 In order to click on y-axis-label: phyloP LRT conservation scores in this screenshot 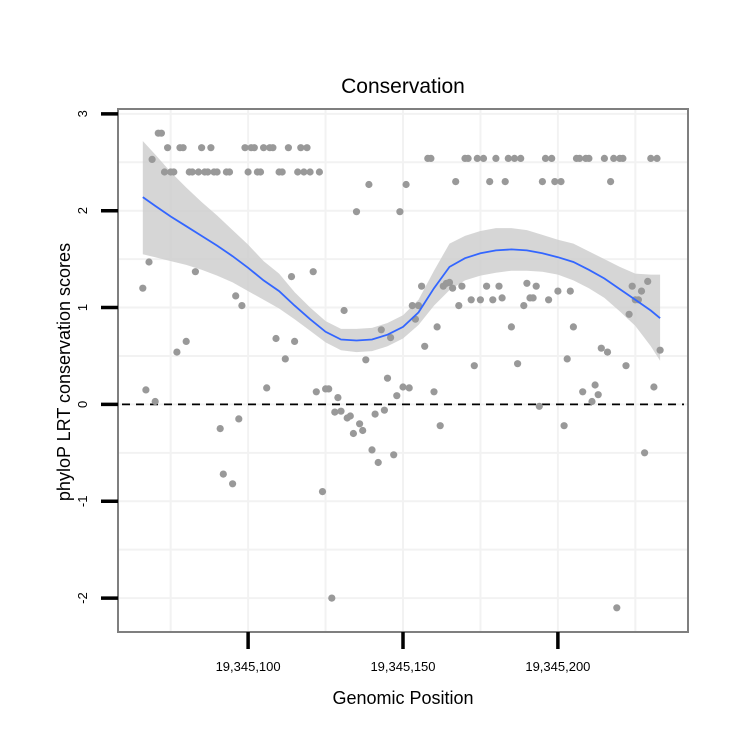, I will do `click(64, 372)`.